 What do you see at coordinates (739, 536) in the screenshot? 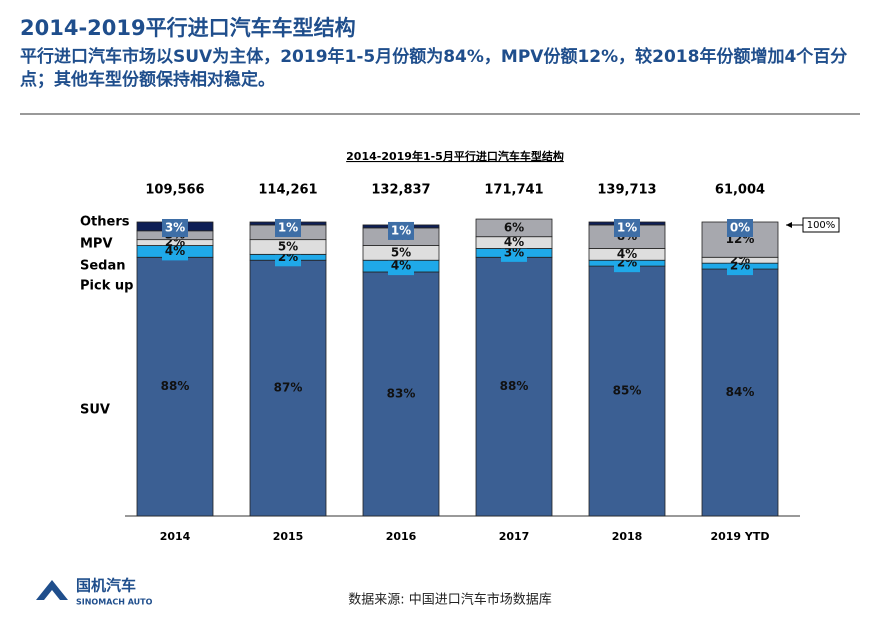
I see `x-tick-label: 2019 YTD` at bounding box center [739, 536].